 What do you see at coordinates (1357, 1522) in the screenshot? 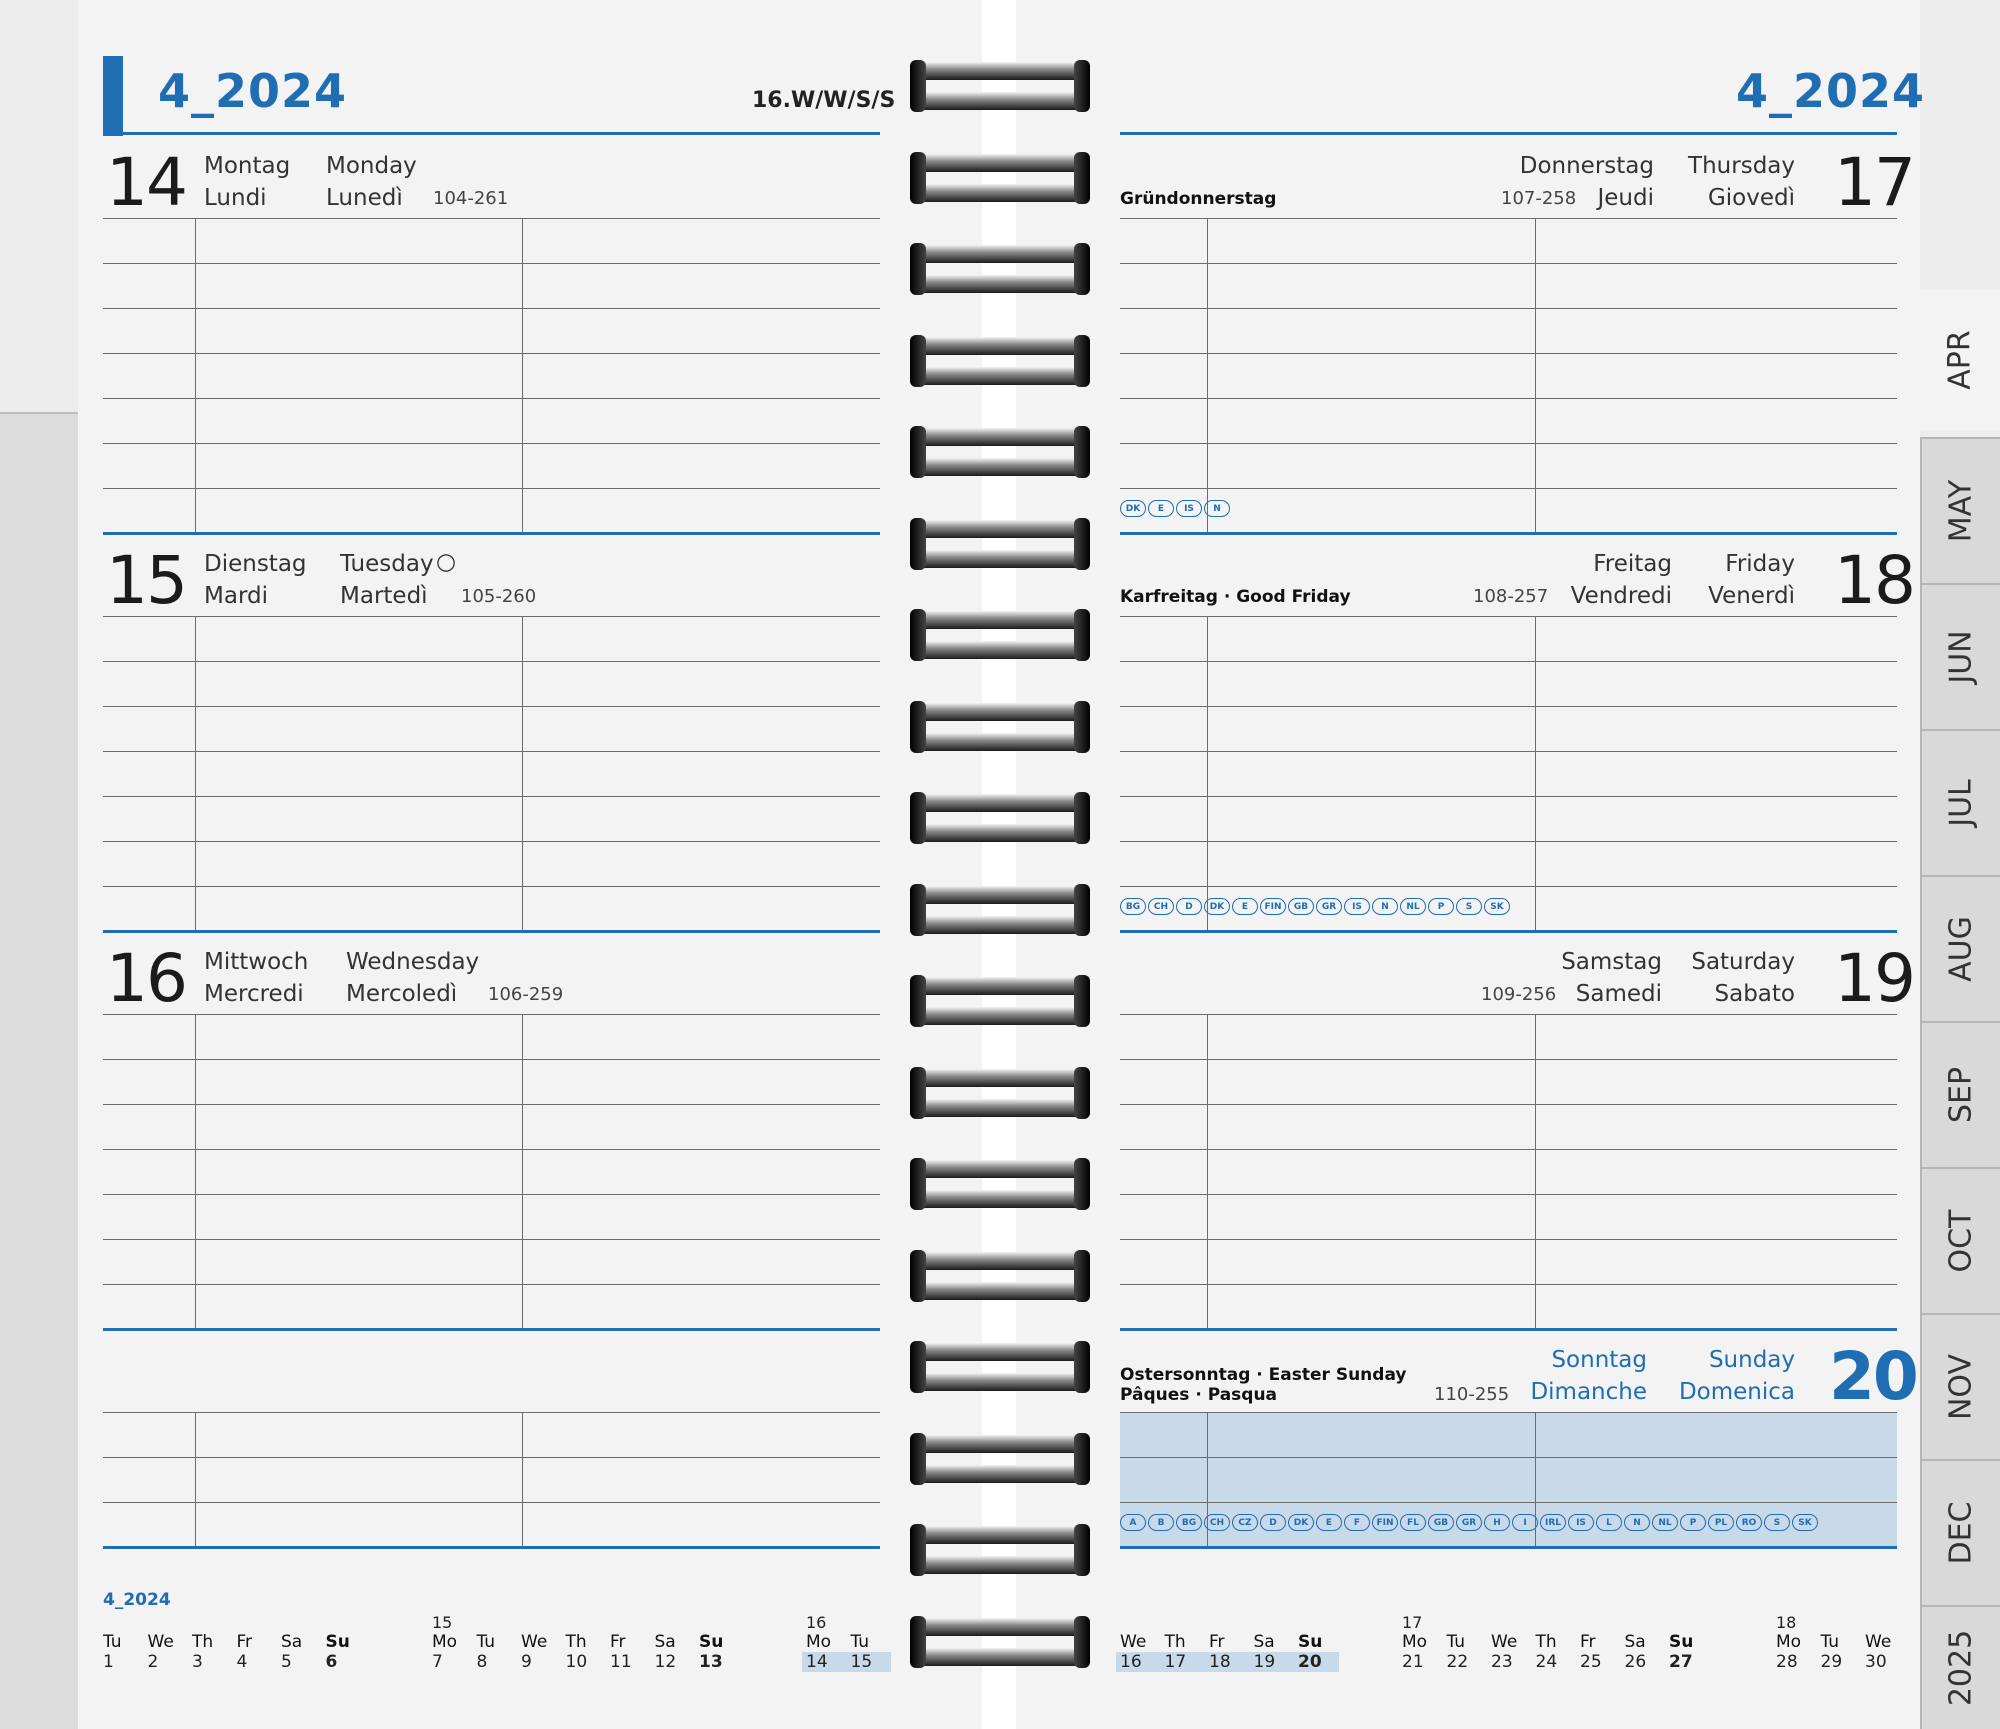
I see `country-code-badge: F` at bounding box center [1357, 1522].